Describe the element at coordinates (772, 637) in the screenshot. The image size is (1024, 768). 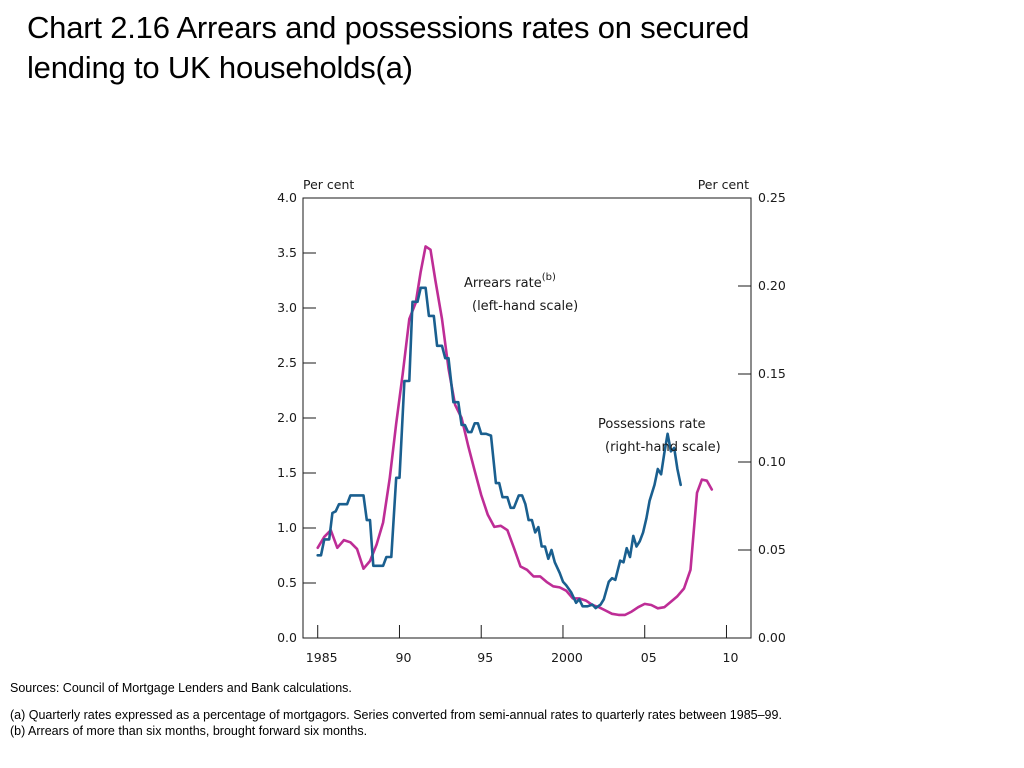
I see `right-axis-tick-label: 0.00` at that location.